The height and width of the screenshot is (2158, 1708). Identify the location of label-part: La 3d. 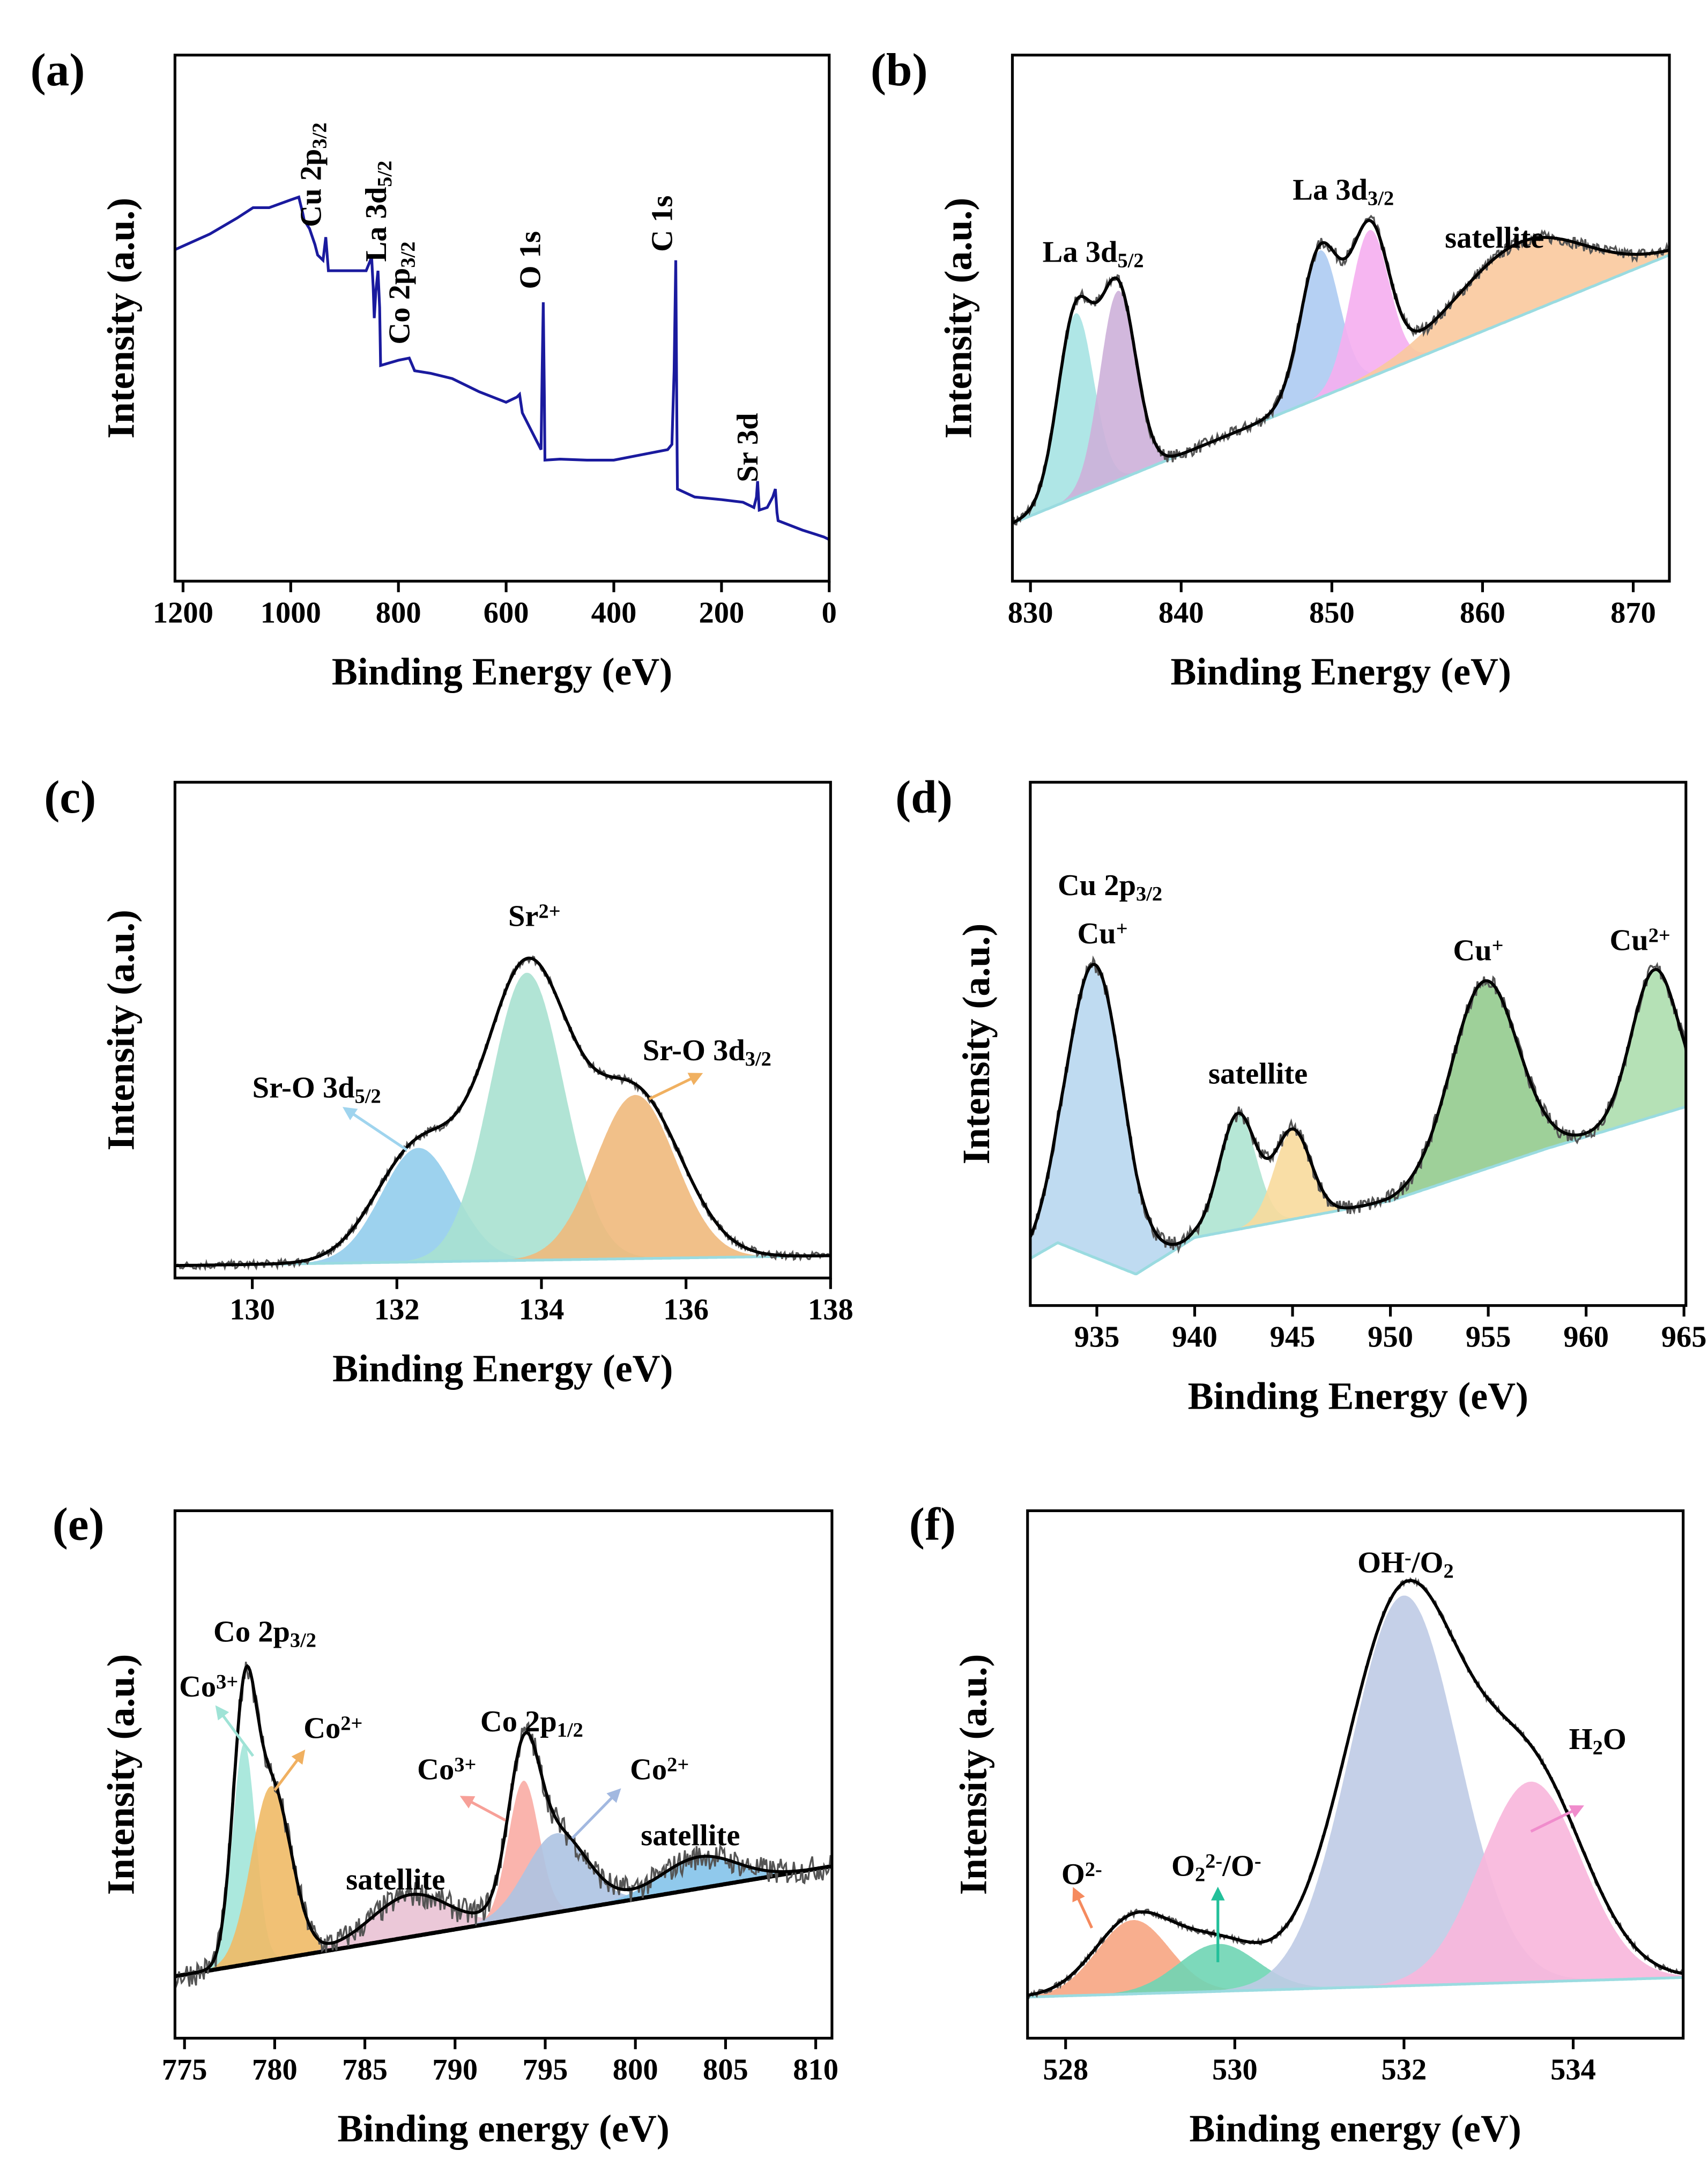
(1331, 190).